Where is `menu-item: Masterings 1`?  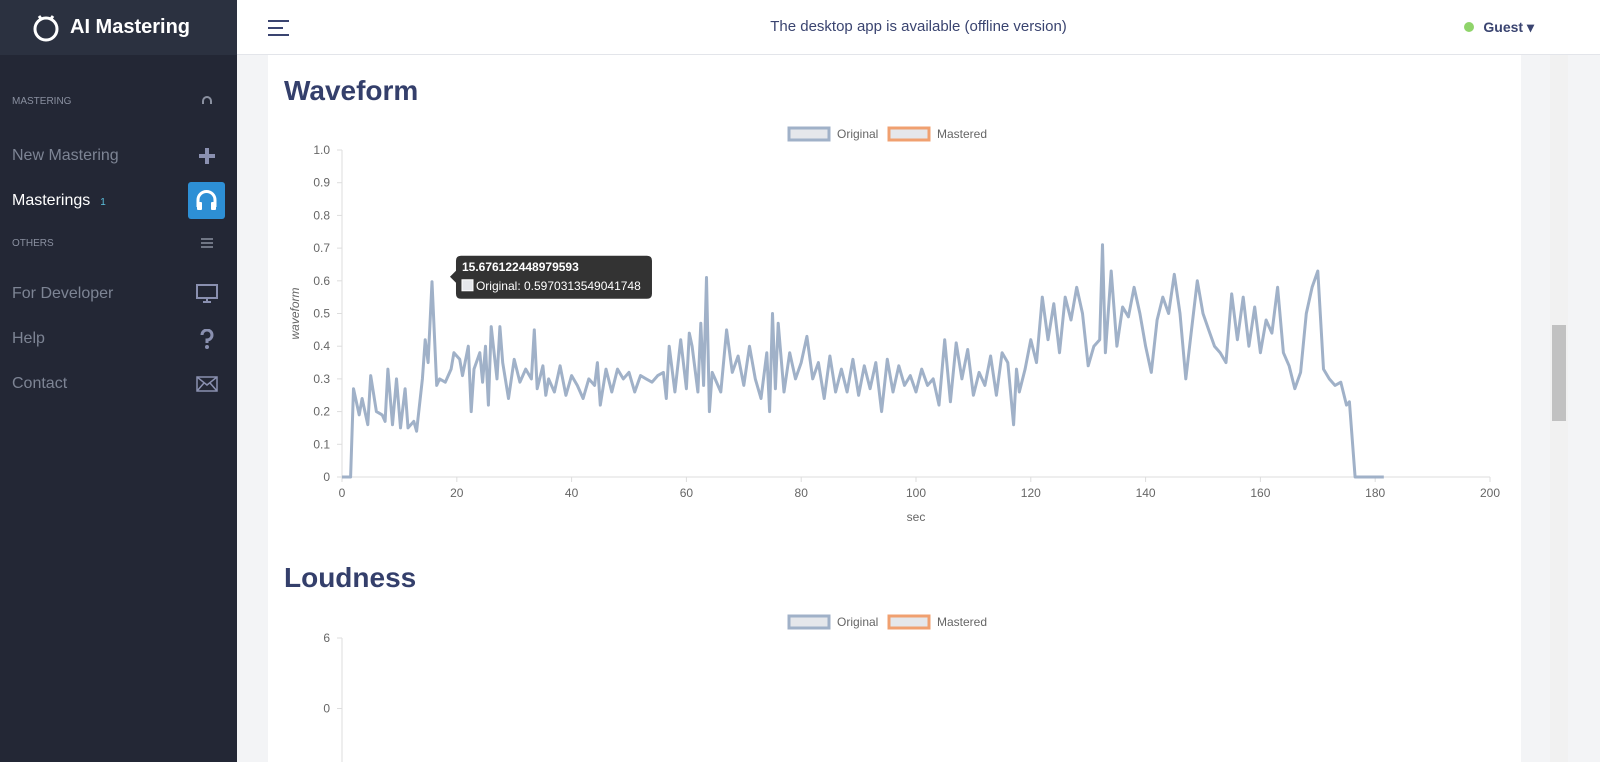 menu-item: Masterings 1 is located at coordinates (118, 200).